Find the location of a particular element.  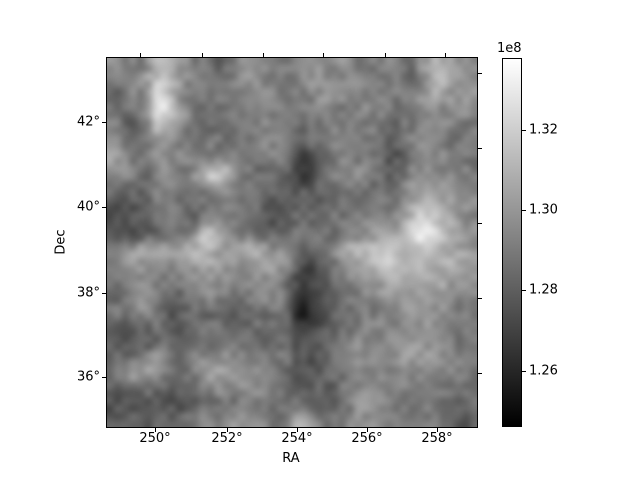

colorbar-tick-label: 1.32 is located at coordinates (543, 130).